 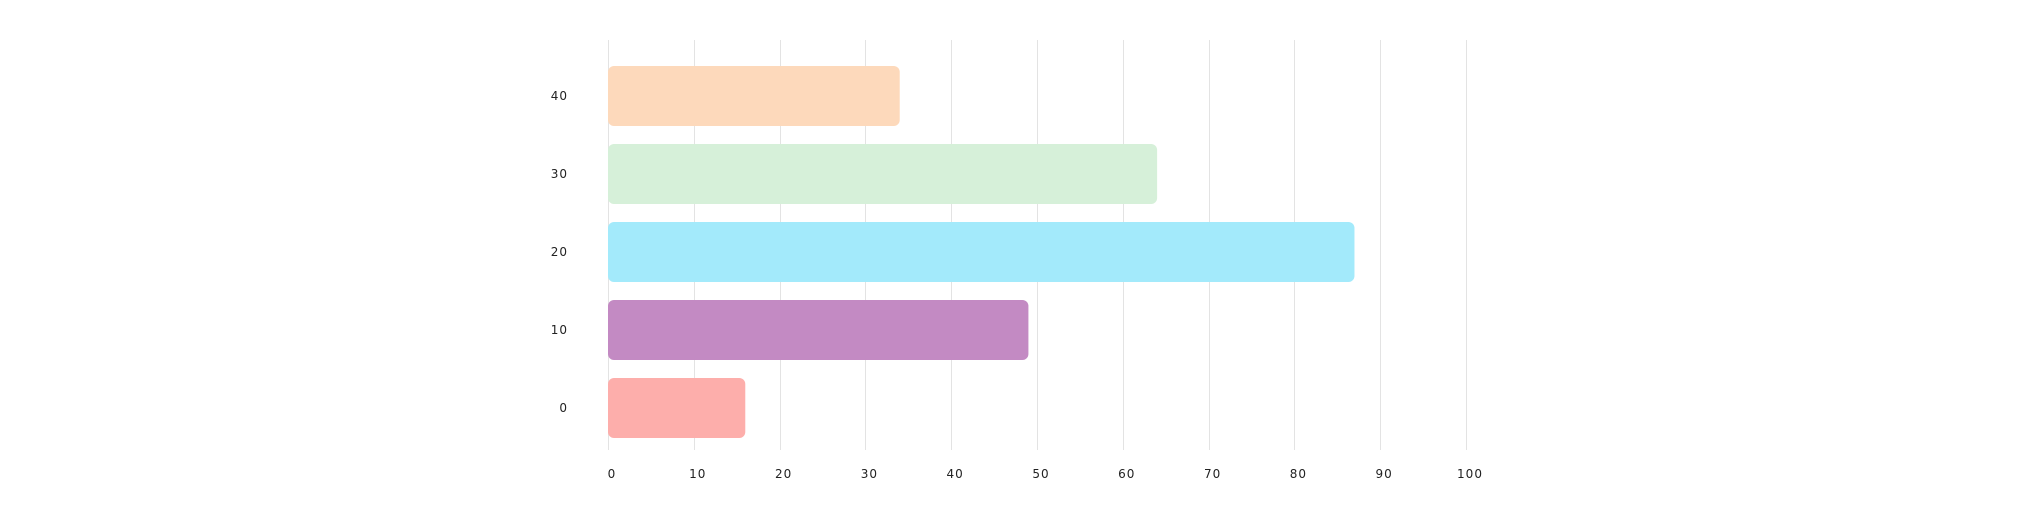 What do you see at coordinates (1040, 474) in the screenshot?
I see `x-tick-label: 50` at bounding box center [1040, 474].